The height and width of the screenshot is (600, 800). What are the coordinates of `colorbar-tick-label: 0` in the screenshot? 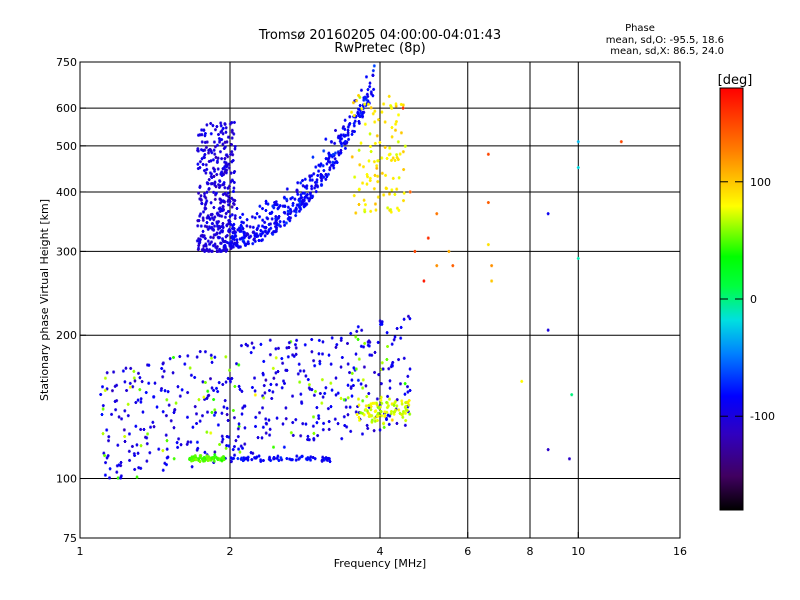 It's located at (753, 299).